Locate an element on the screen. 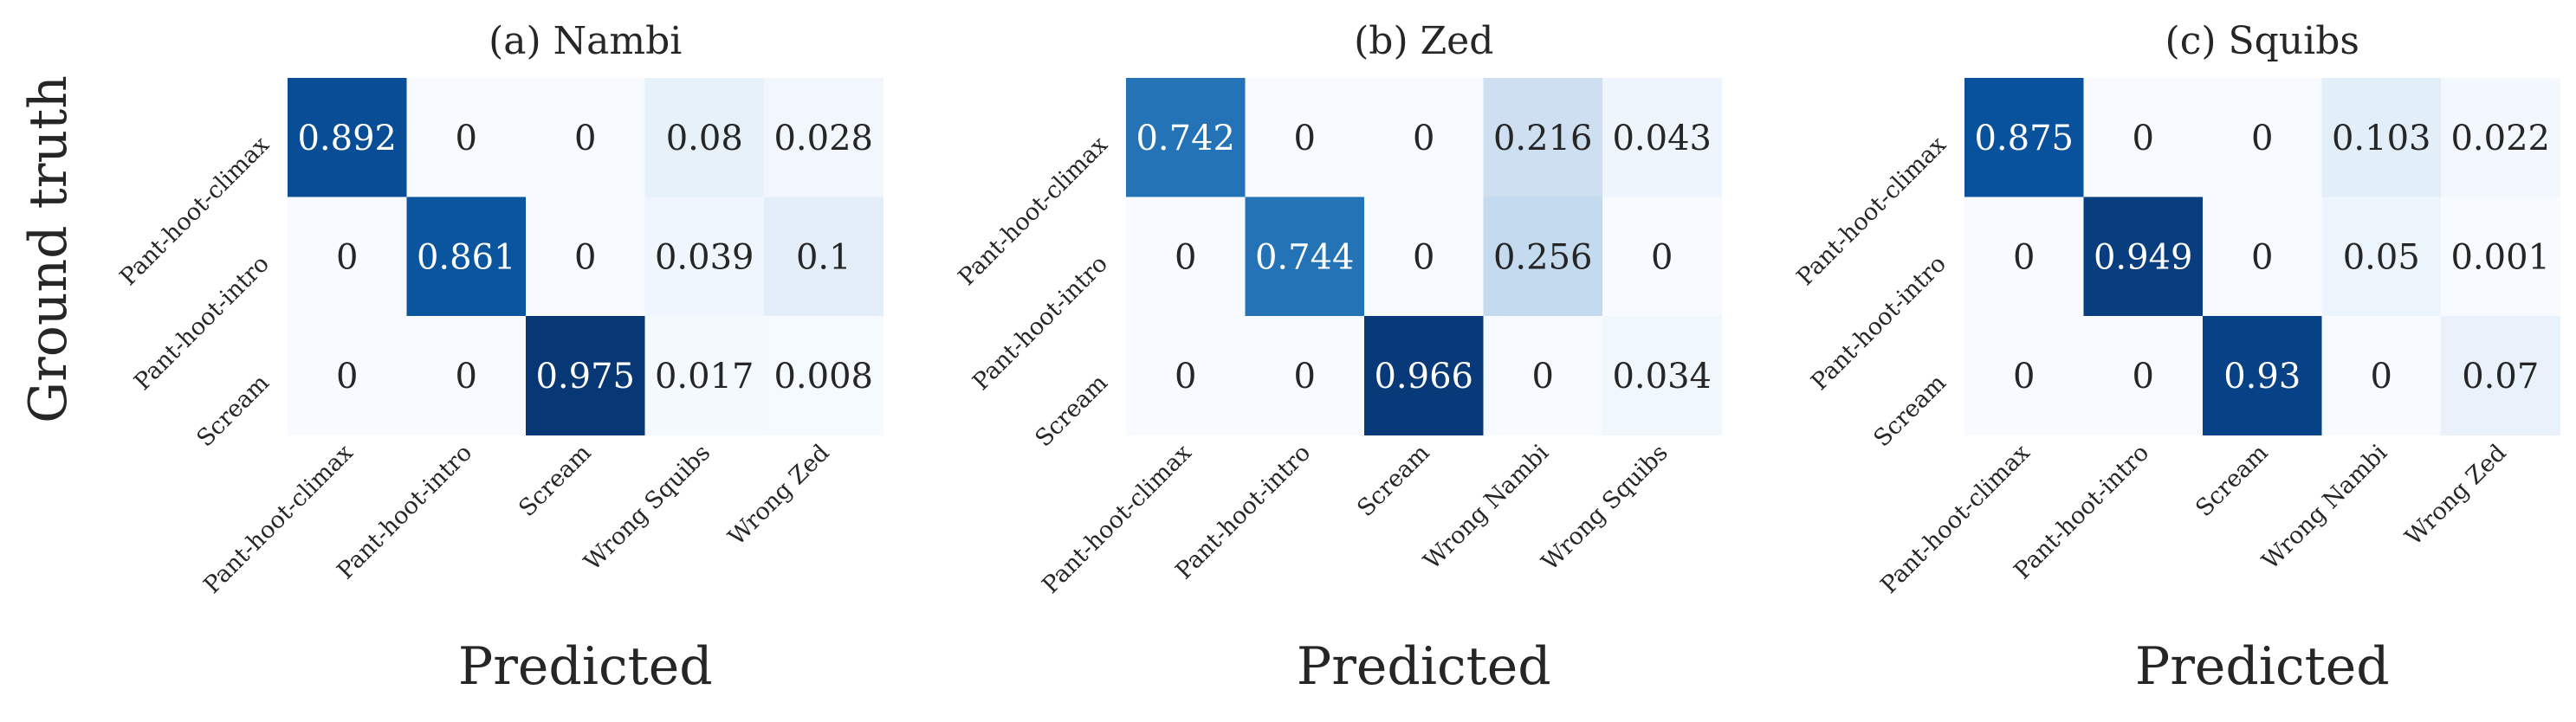 This screenshot has width=2576, height=722. cell-value-label: 0.93 is located at coordinates (2262, 376).